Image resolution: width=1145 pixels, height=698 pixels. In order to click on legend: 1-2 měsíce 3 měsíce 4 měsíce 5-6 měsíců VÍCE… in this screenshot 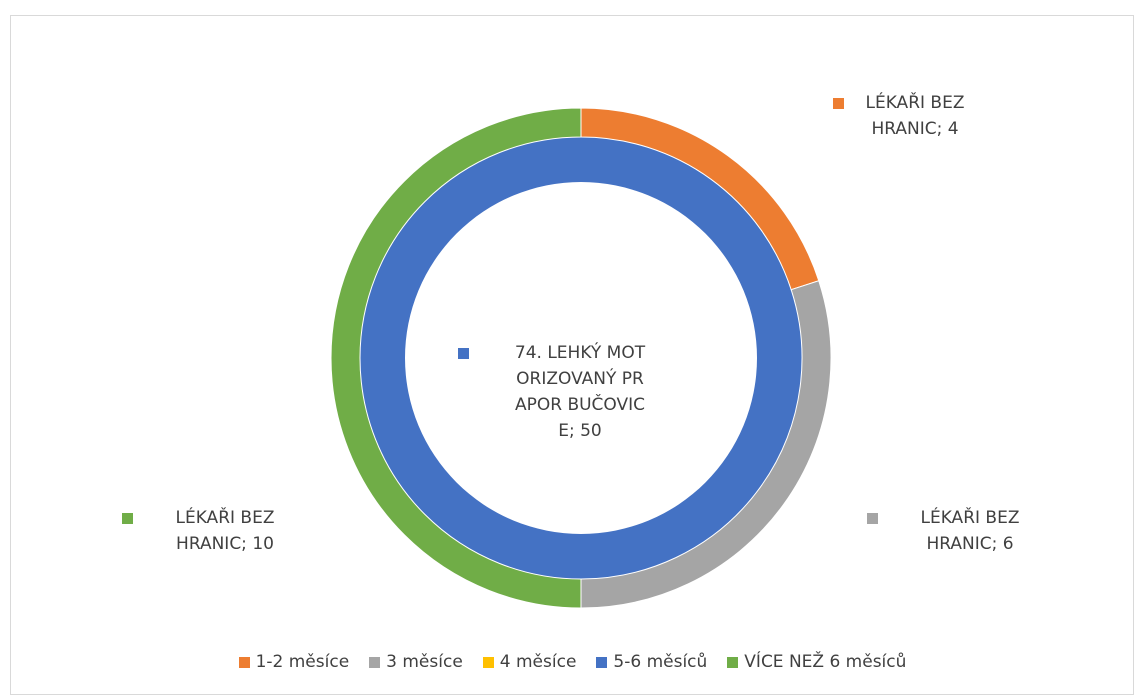, I will do `click(572, 662)`.